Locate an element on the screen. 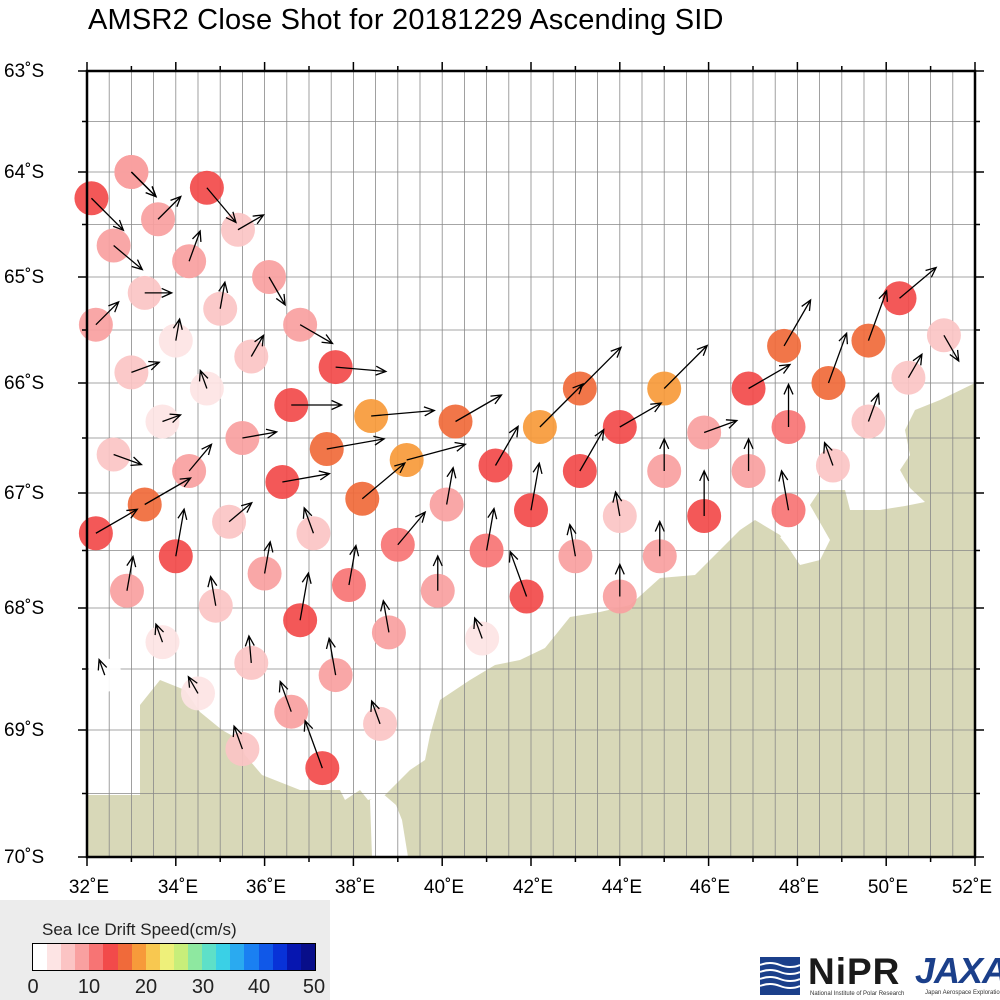  lon-label-42e: 42˚E is located at coordinates (533, 887).